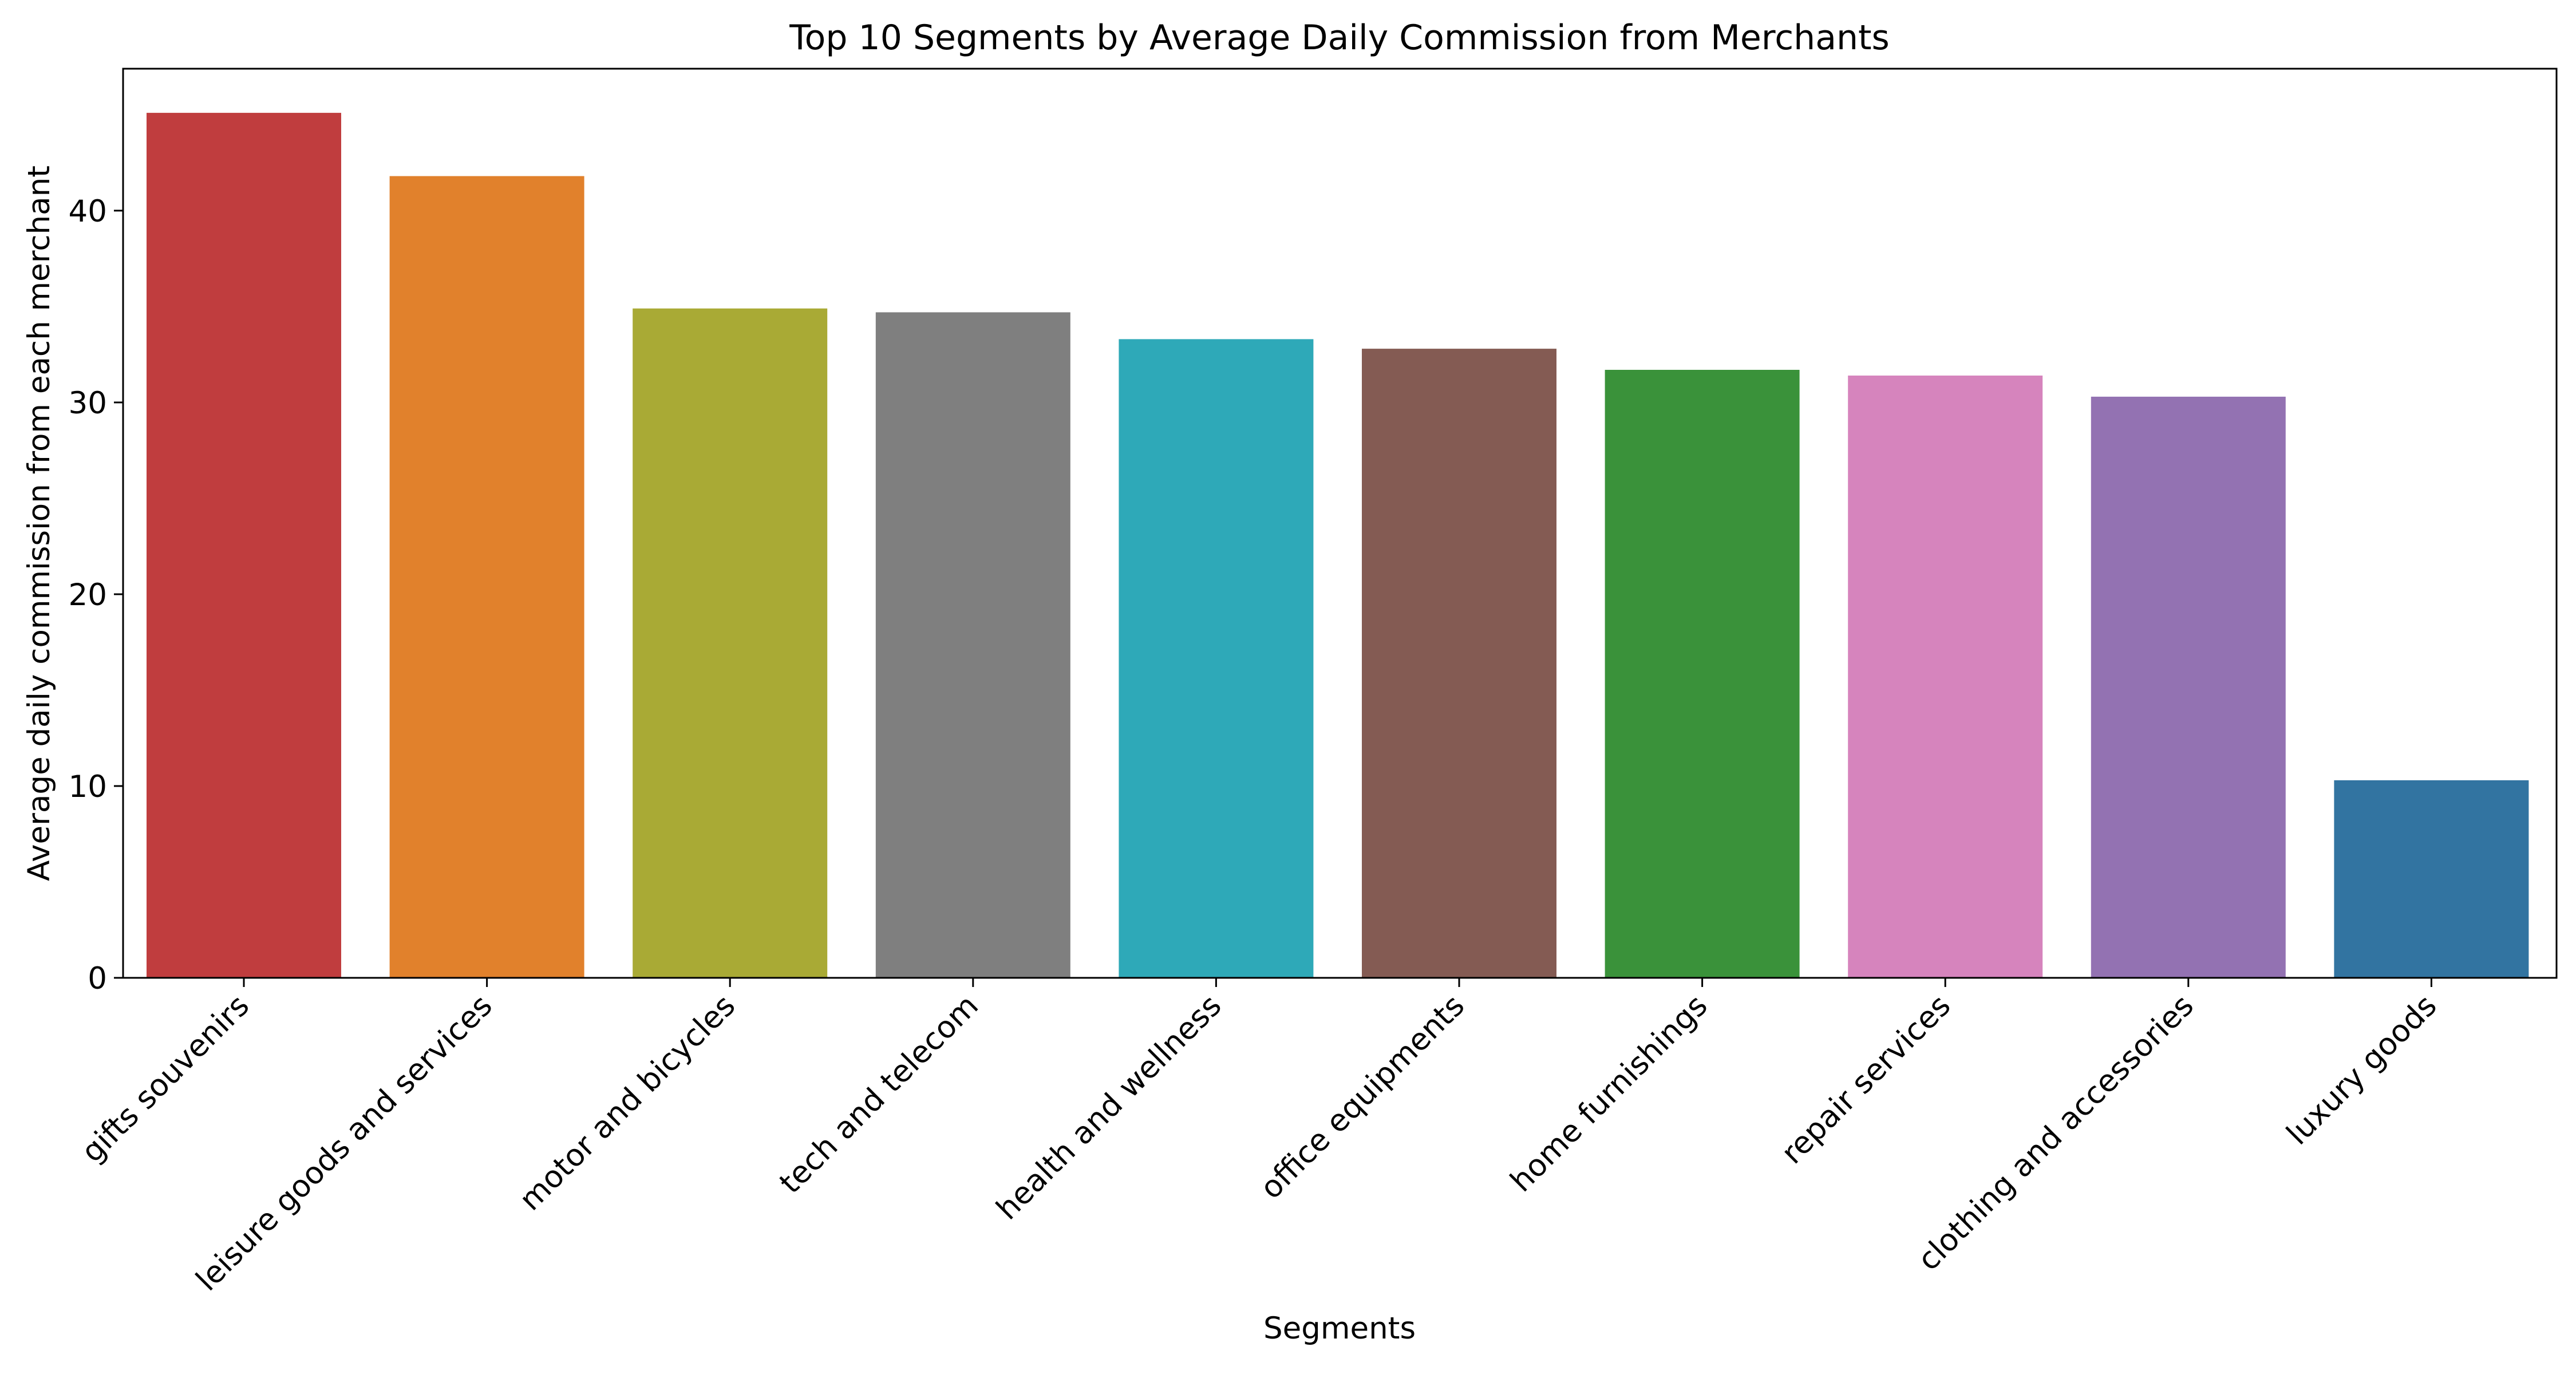  What do you see at coordinates (1339, 1328) in the screenshot?
I see `x-axis-label: Segments` at bounding box center [1339, 1328].